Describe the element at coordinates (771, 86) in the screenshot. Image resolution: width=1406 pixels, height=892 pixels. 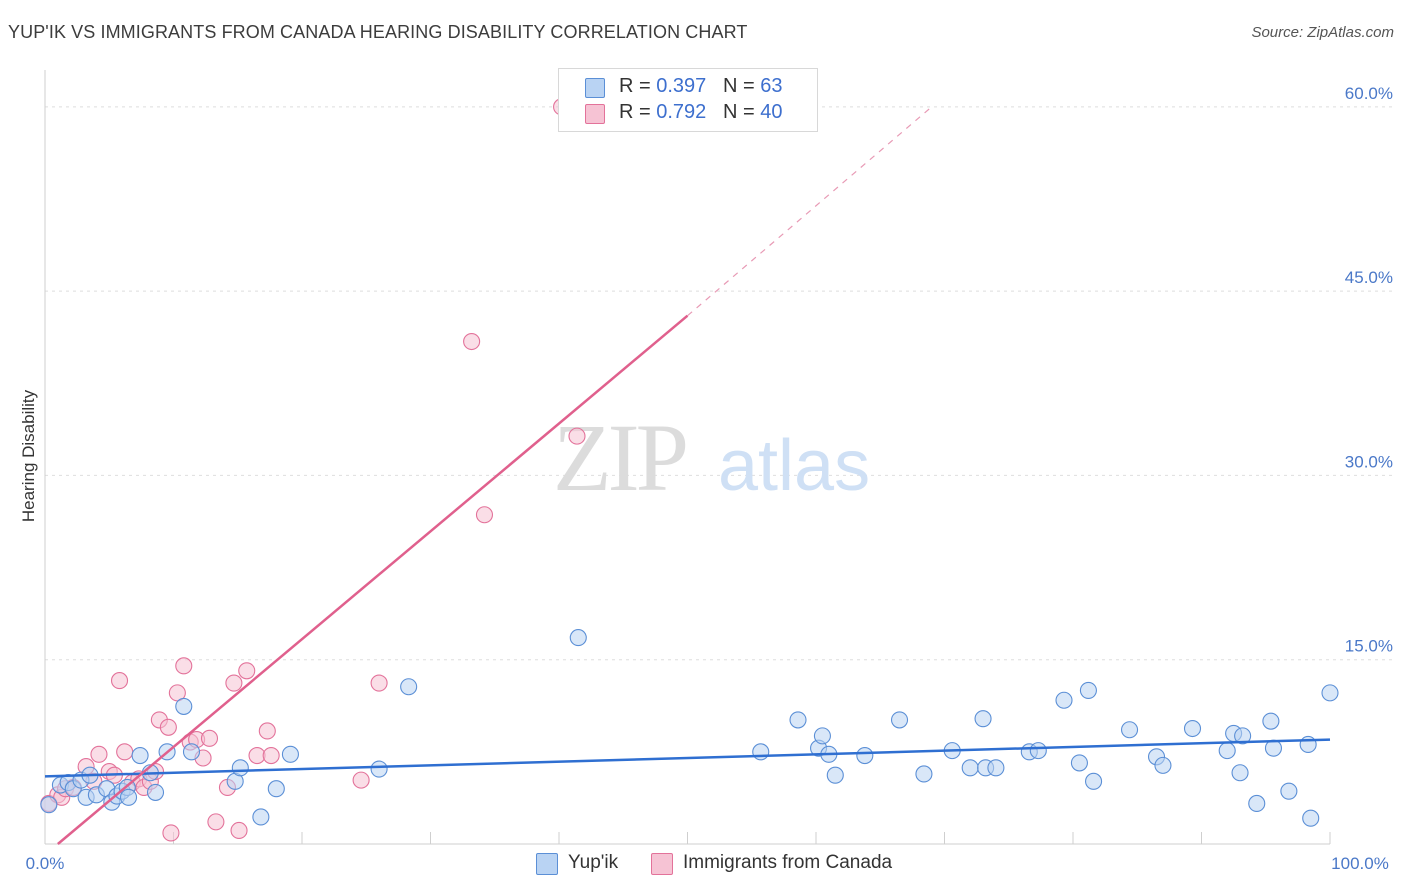
I see `legend-n-value-yupik: 63` at that location.